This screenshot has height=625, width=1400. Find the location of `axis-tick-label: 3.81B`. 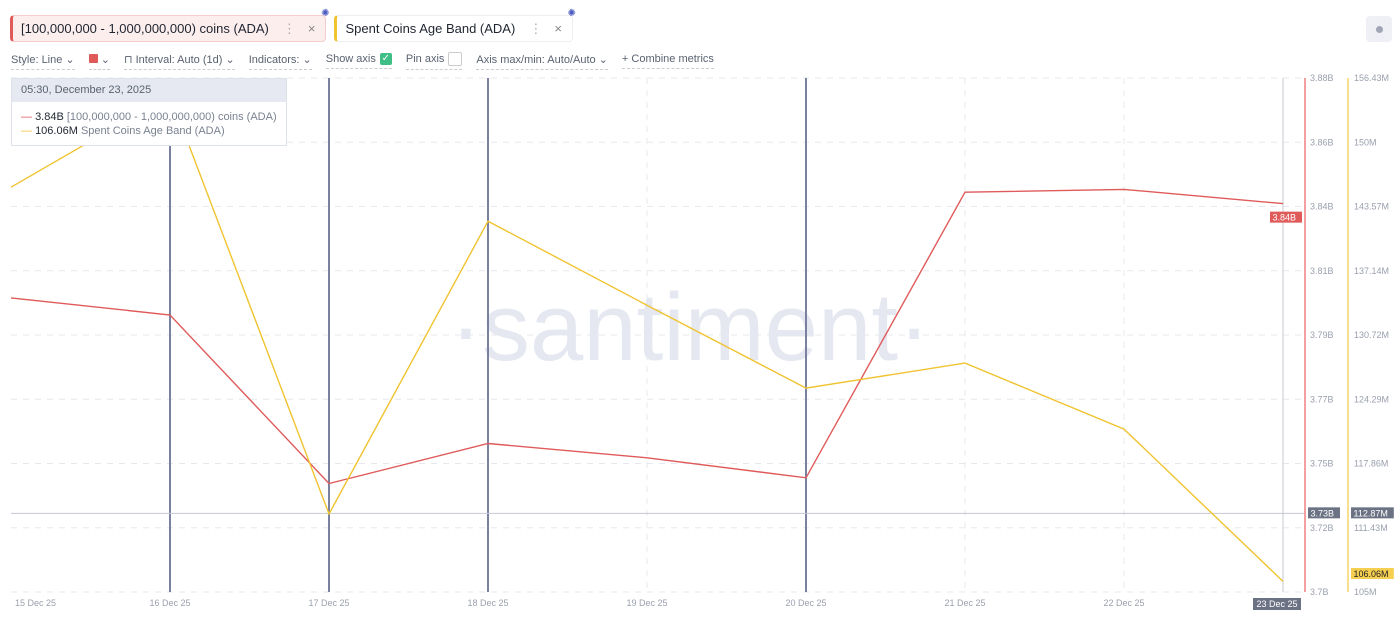

axis-tick-label: 3.81B is located at coordinates (1322, 271).